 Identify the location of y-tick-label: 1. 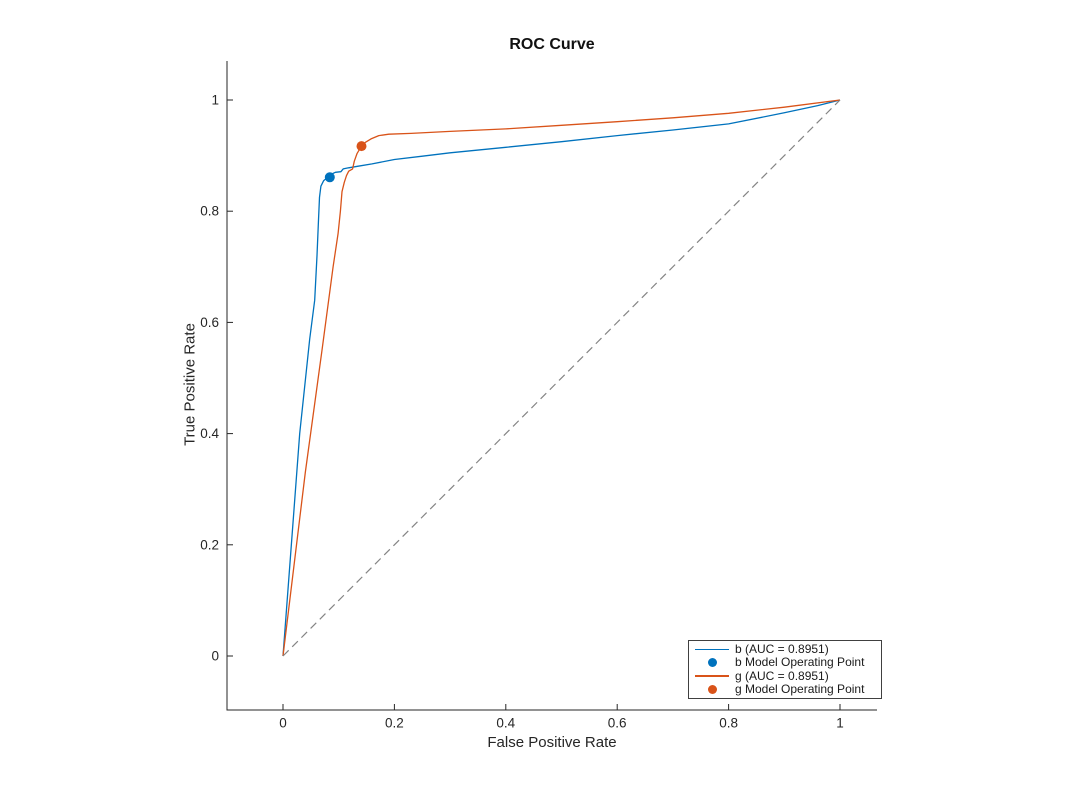
(215, 100).